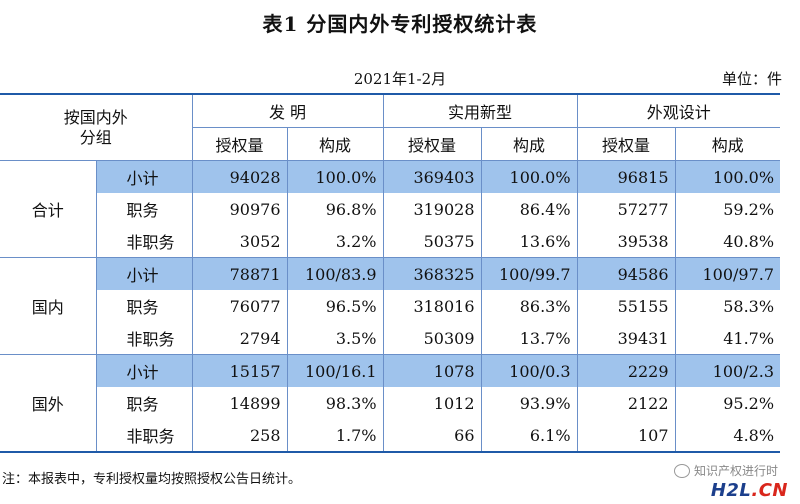 The image size is (800, 504). What do you see at coordinates (727, 403) in the screenshot?
I see `table-cell: 95.2%` at bounding box center [727, 403].